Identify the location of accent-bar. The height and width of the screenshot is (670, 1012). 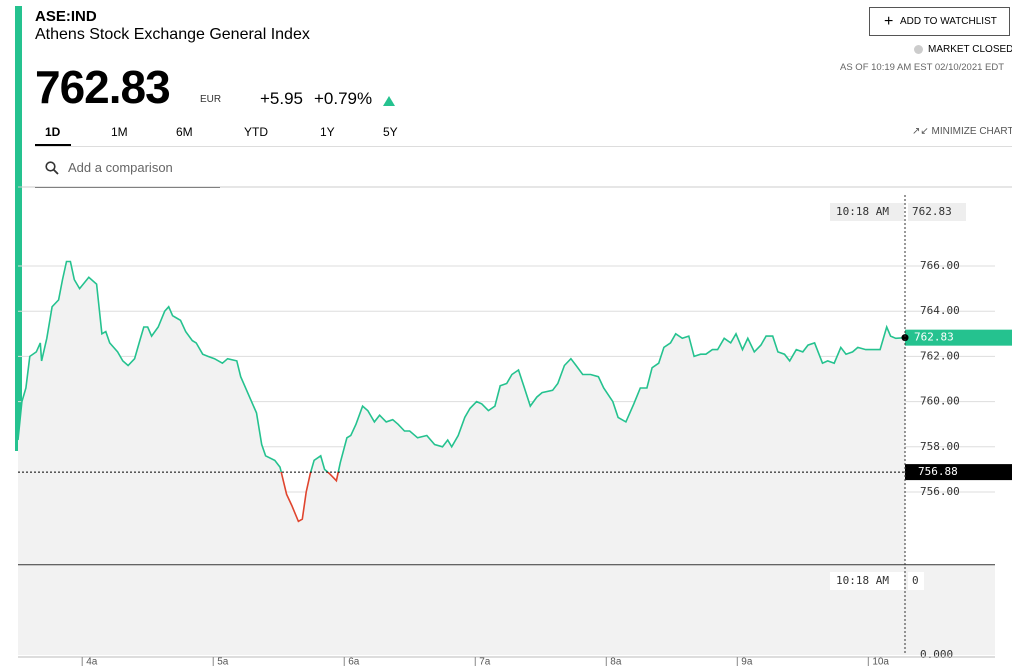
(18, 228).